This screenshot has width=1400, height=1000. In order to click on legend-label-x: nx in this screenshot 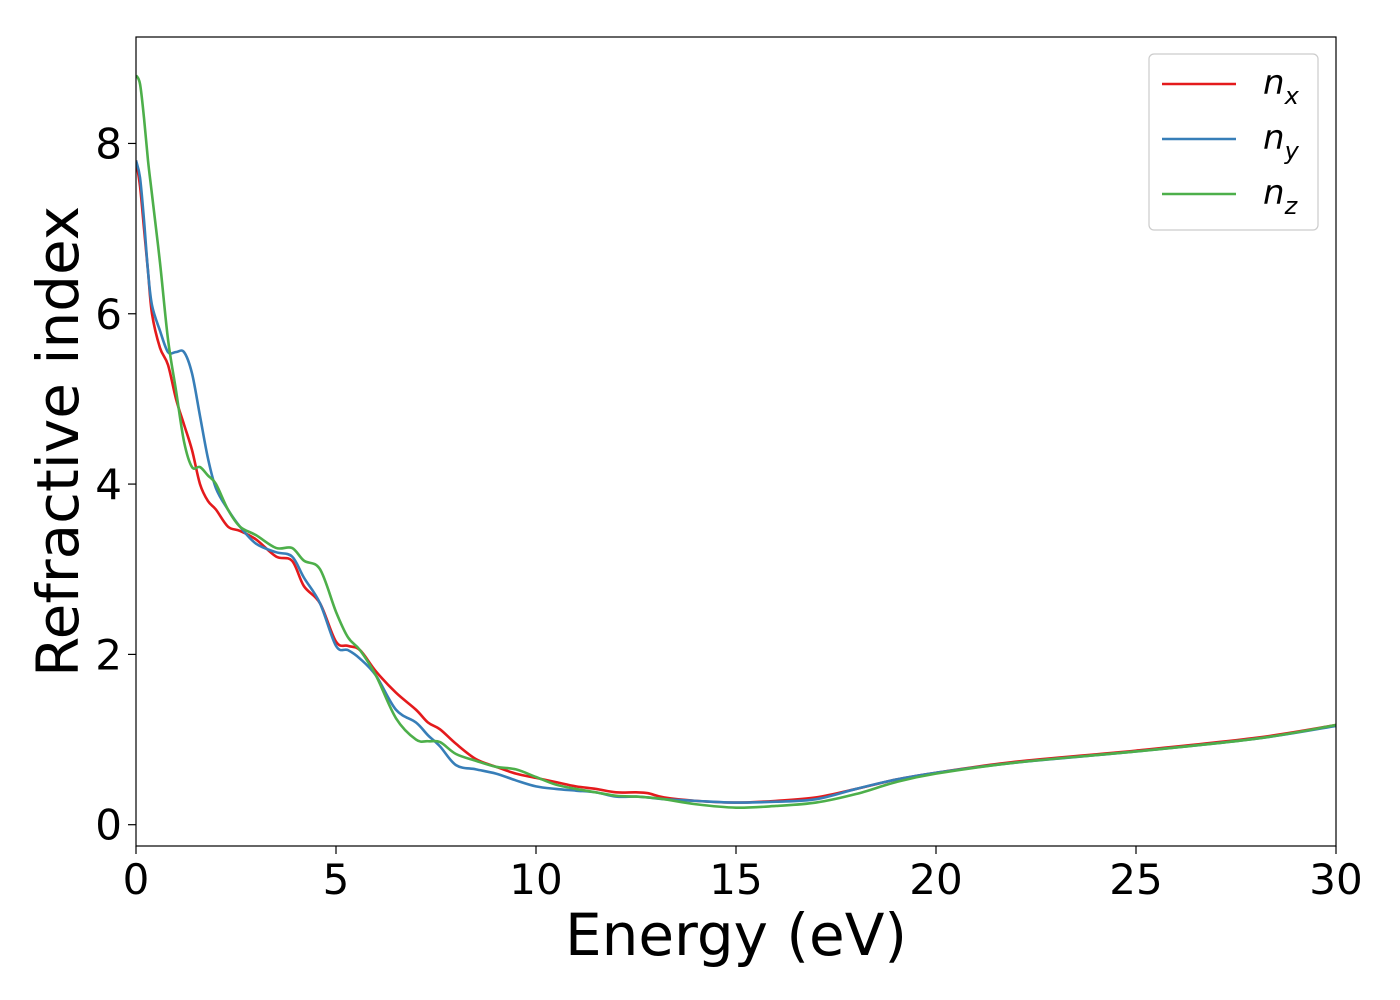, I will do `click(1281, 86)`.